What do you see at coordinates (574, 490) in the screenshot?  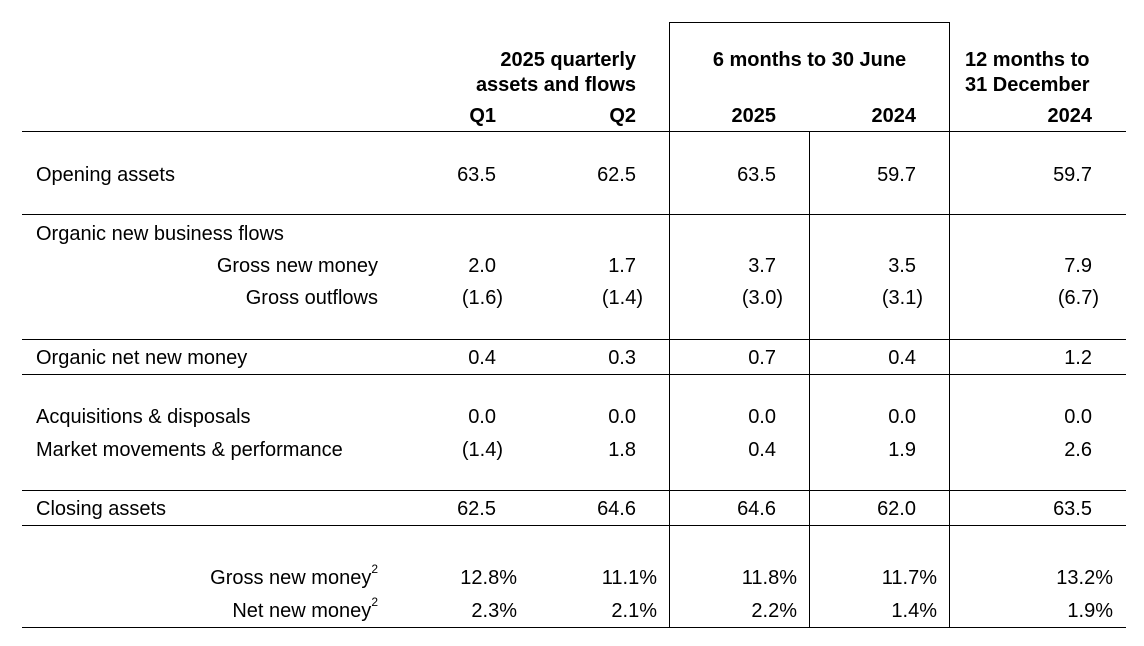 I see `rule-before-closing` at bounding box center [574, 490].